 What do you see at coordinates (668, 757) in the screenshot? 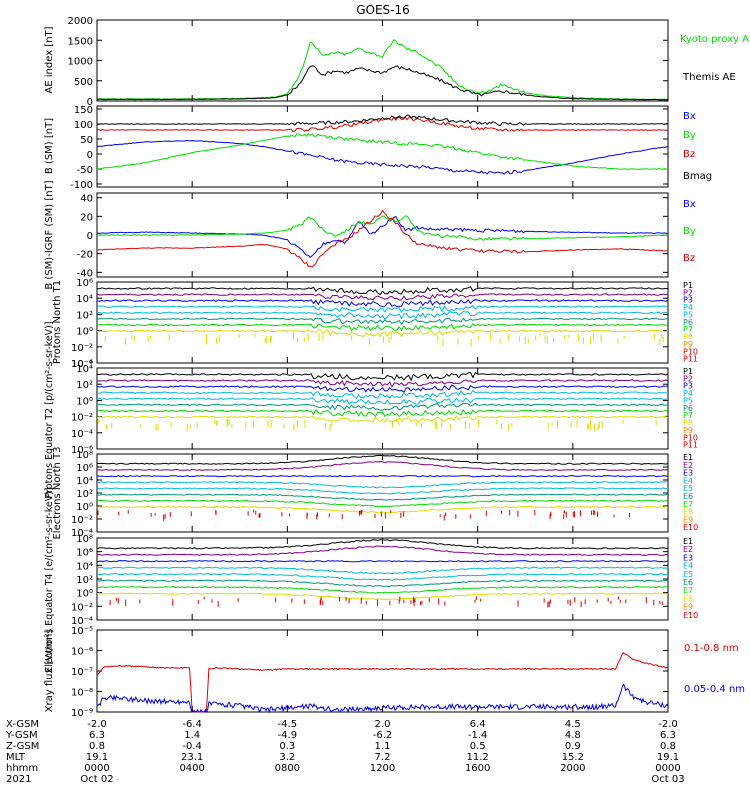
I see `ephemeris-value: 19.1` at bounding box center [668, 757].